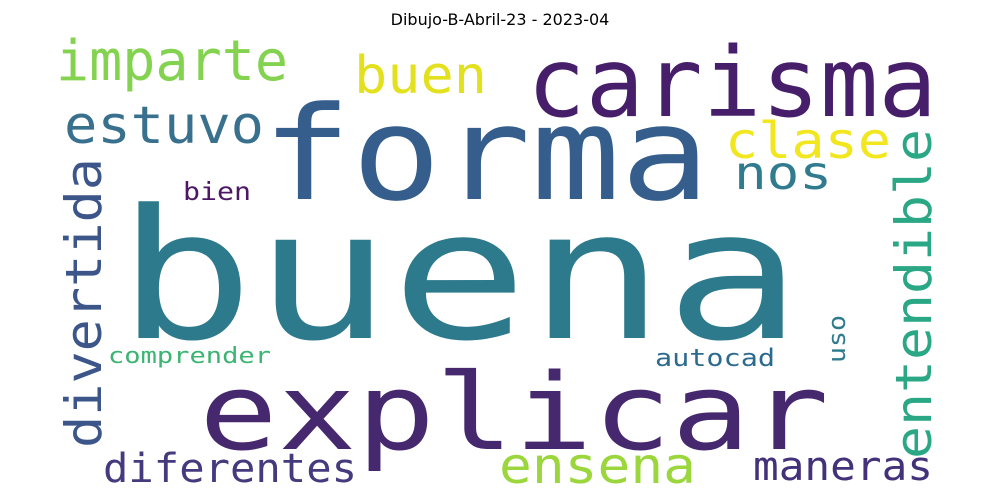  What do you see at coordinates (732, 83) in the screenshot?
I see `word-carisma: carisma` at bounding box center [732, 83].